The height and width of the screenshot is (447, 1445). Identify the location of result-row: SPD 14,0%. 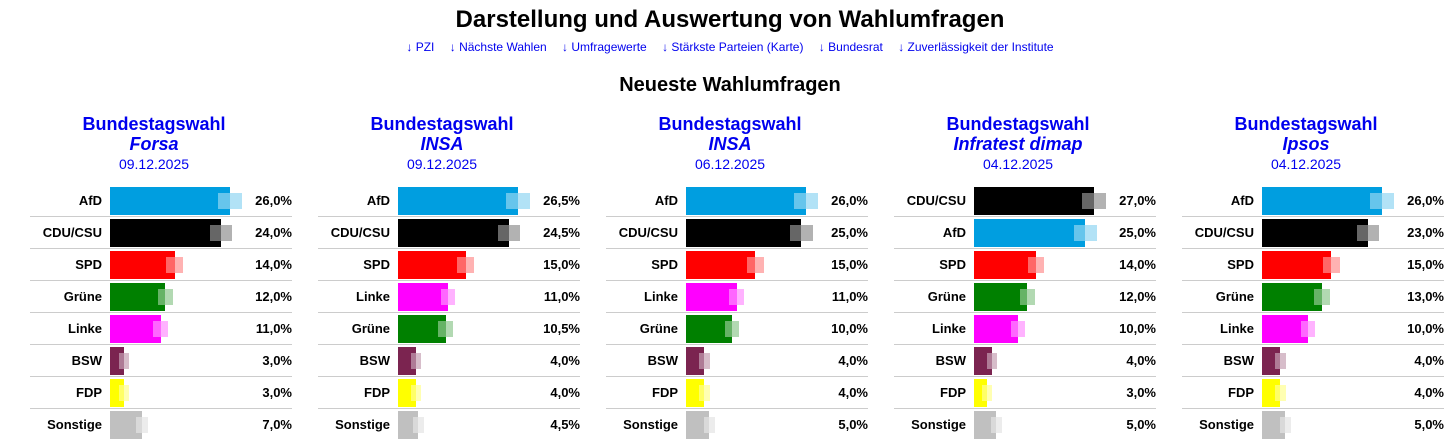
(161, 265).